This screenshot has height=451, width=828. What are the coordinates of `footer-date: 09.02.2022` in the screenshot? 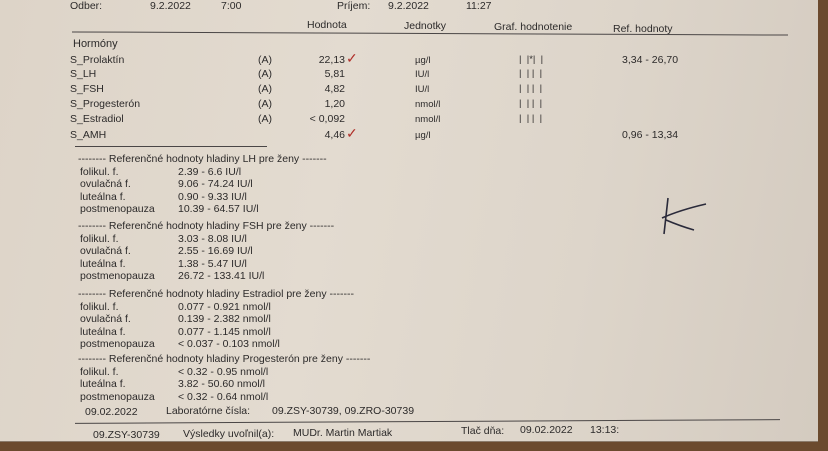 It's located at (111, 412).